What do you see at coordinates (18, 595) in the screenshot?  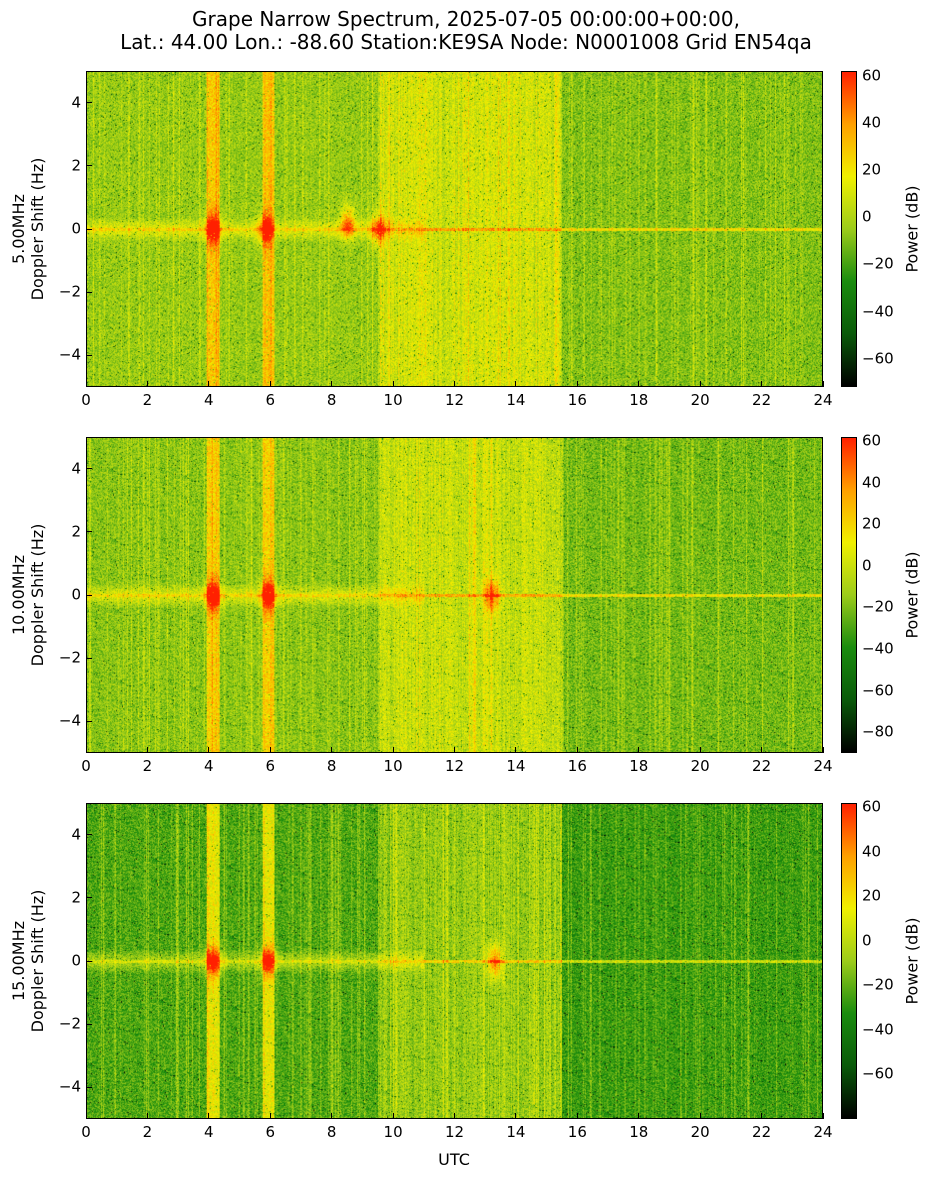 I see `y-axis-label-line-1: 10.00MHz` at bounding box center [18, 595].